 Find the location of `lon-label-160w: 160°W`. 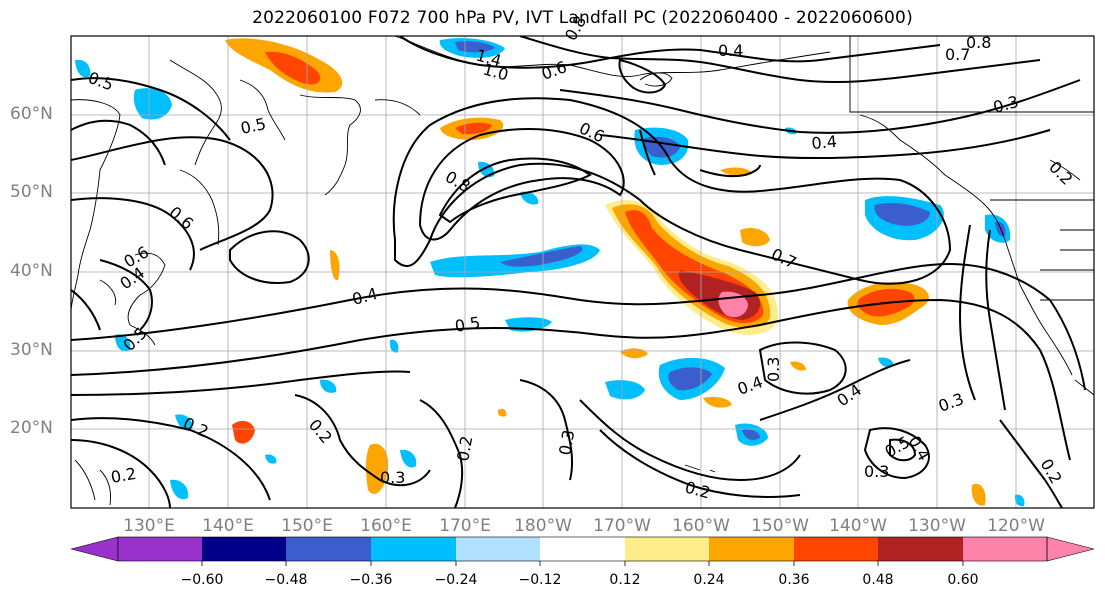

lon-label-160w: 160°W is located at coordinates (701, 526).